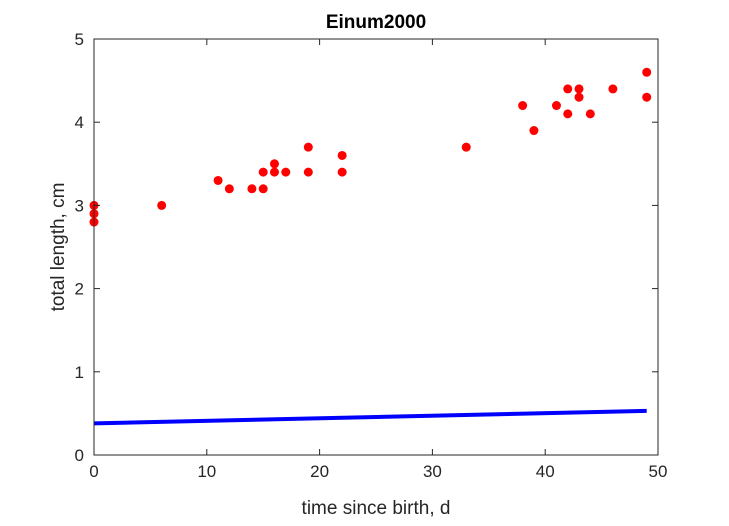 This screenshot has height=526, width=729. I want to click on y-tick-label: 3, so click(79, 205).